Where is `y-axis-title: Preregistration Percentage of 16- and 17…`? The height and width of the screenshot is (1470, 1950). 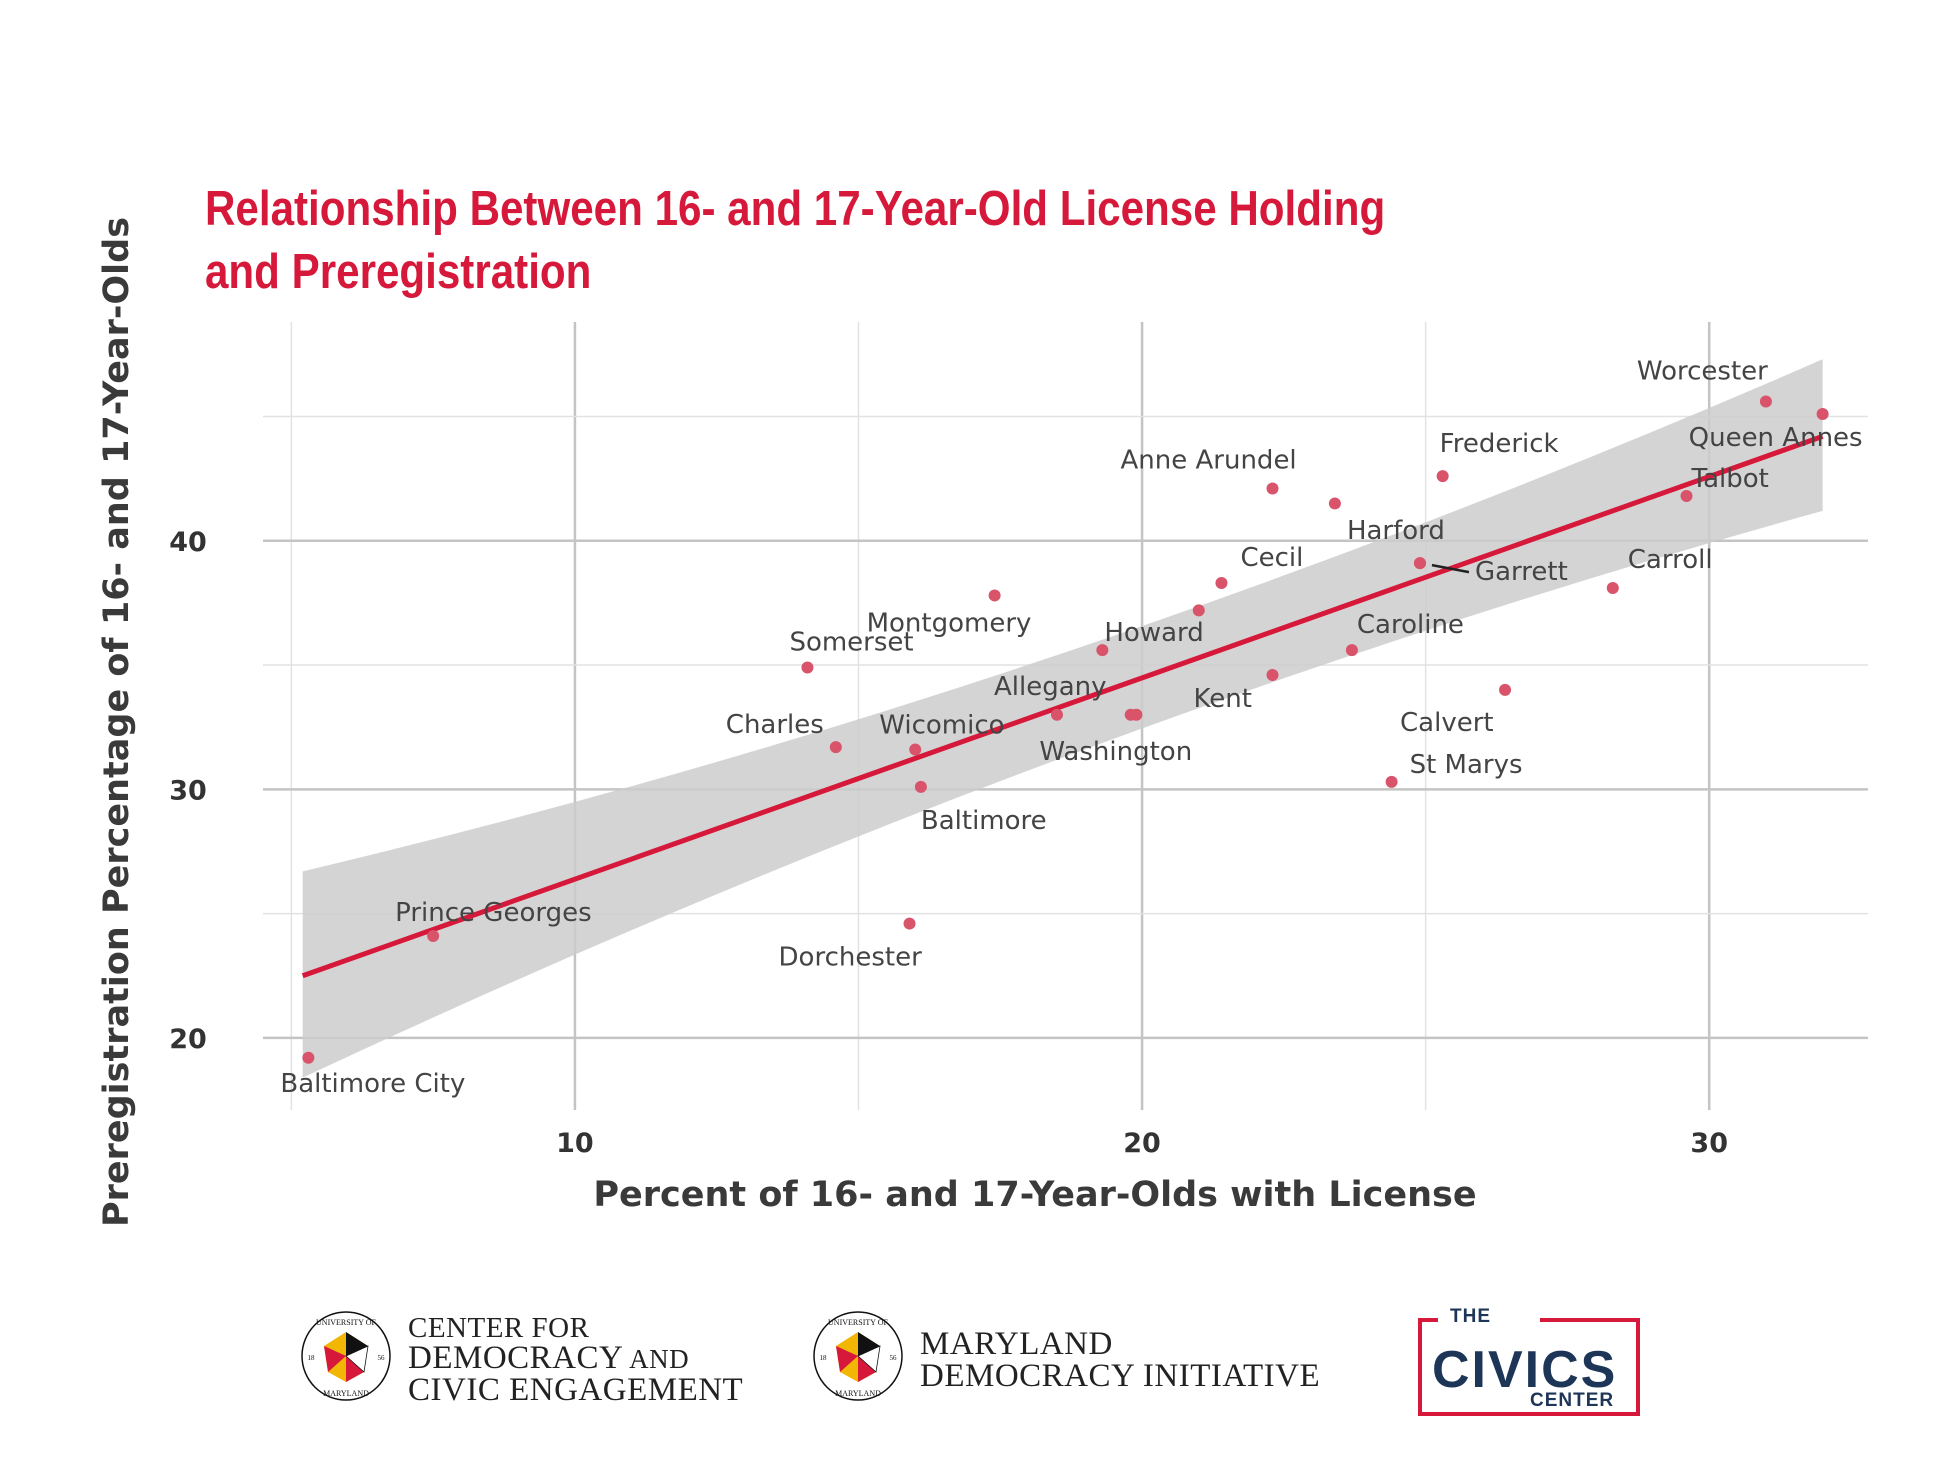 y-axis-title: Preregistration Percentage of 16- and 17… is located at coordinates (117, 722).